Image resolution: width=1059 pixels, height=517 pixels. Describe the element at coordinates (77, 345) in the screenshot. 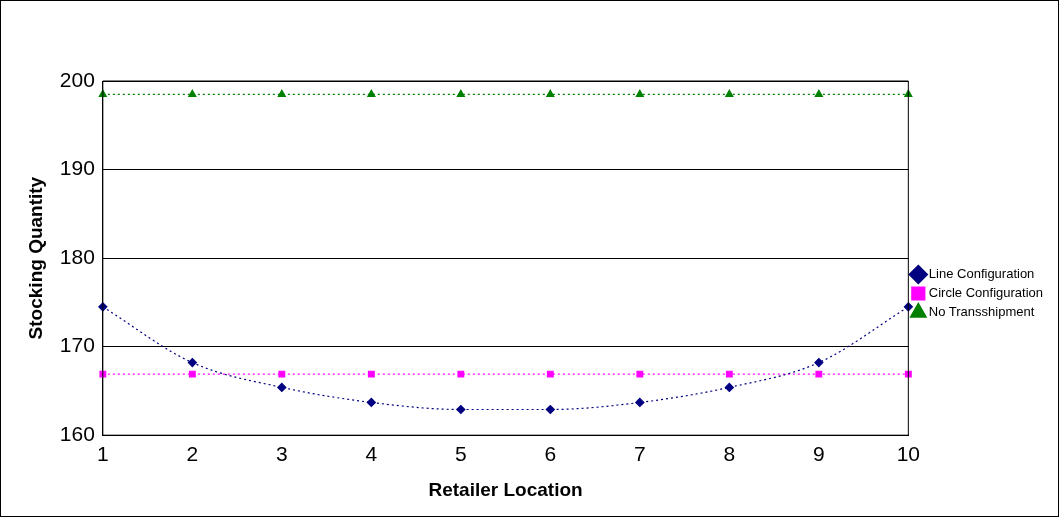

I see `y-tick-label: 170` at that location.